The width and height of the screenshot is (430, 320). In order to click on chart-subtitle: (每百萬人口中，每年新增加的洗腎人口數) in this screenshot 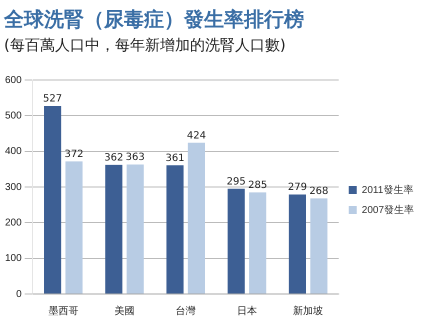, I will do `click(145, 45)`.